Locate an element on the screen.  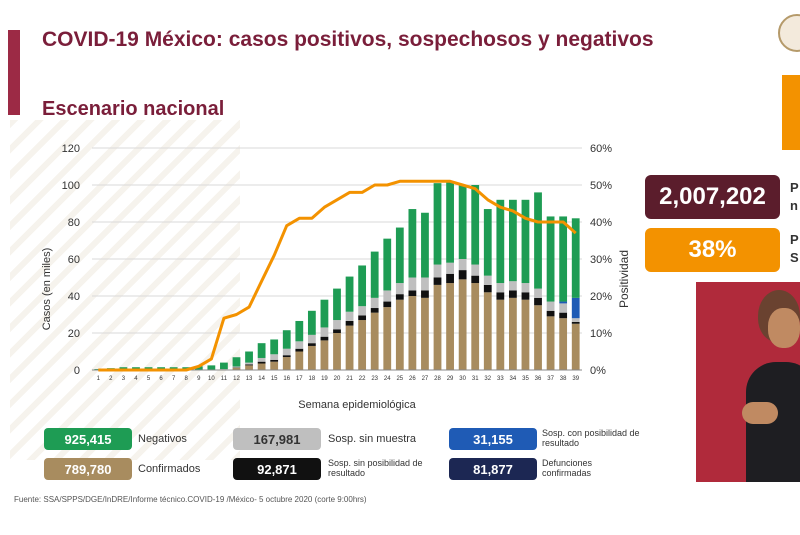
x-tick-label: 10 is located at coordinates (211, 379).